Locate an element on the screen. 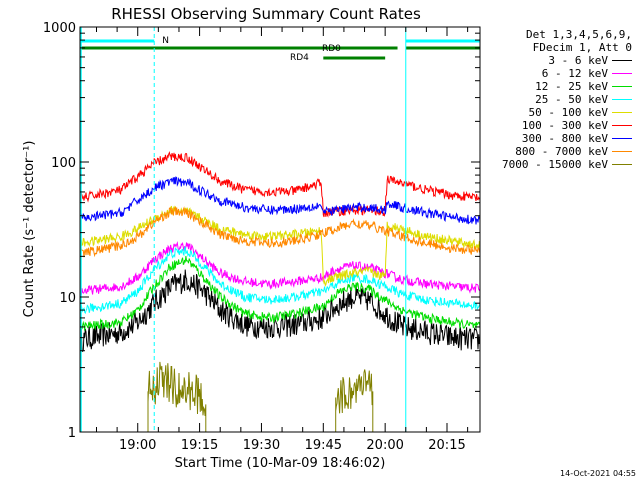 The width and height of the screenshot is (640, 480). y-axis-label: Count Rate (s⁻¹ detector⁻¹) is located at coordinates (29, 229).